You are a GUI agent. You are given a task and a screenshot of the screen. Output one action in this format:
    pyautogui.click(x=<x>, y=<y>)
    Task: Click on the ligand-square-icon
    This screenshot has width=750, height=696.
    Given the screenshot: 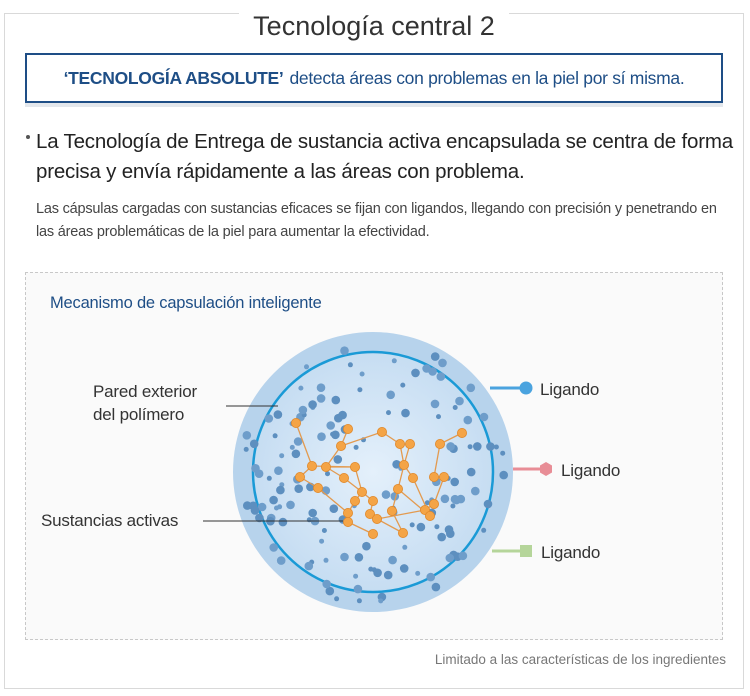 What is the action you would take?
    pyautogui.click(x=526, y=551)
    